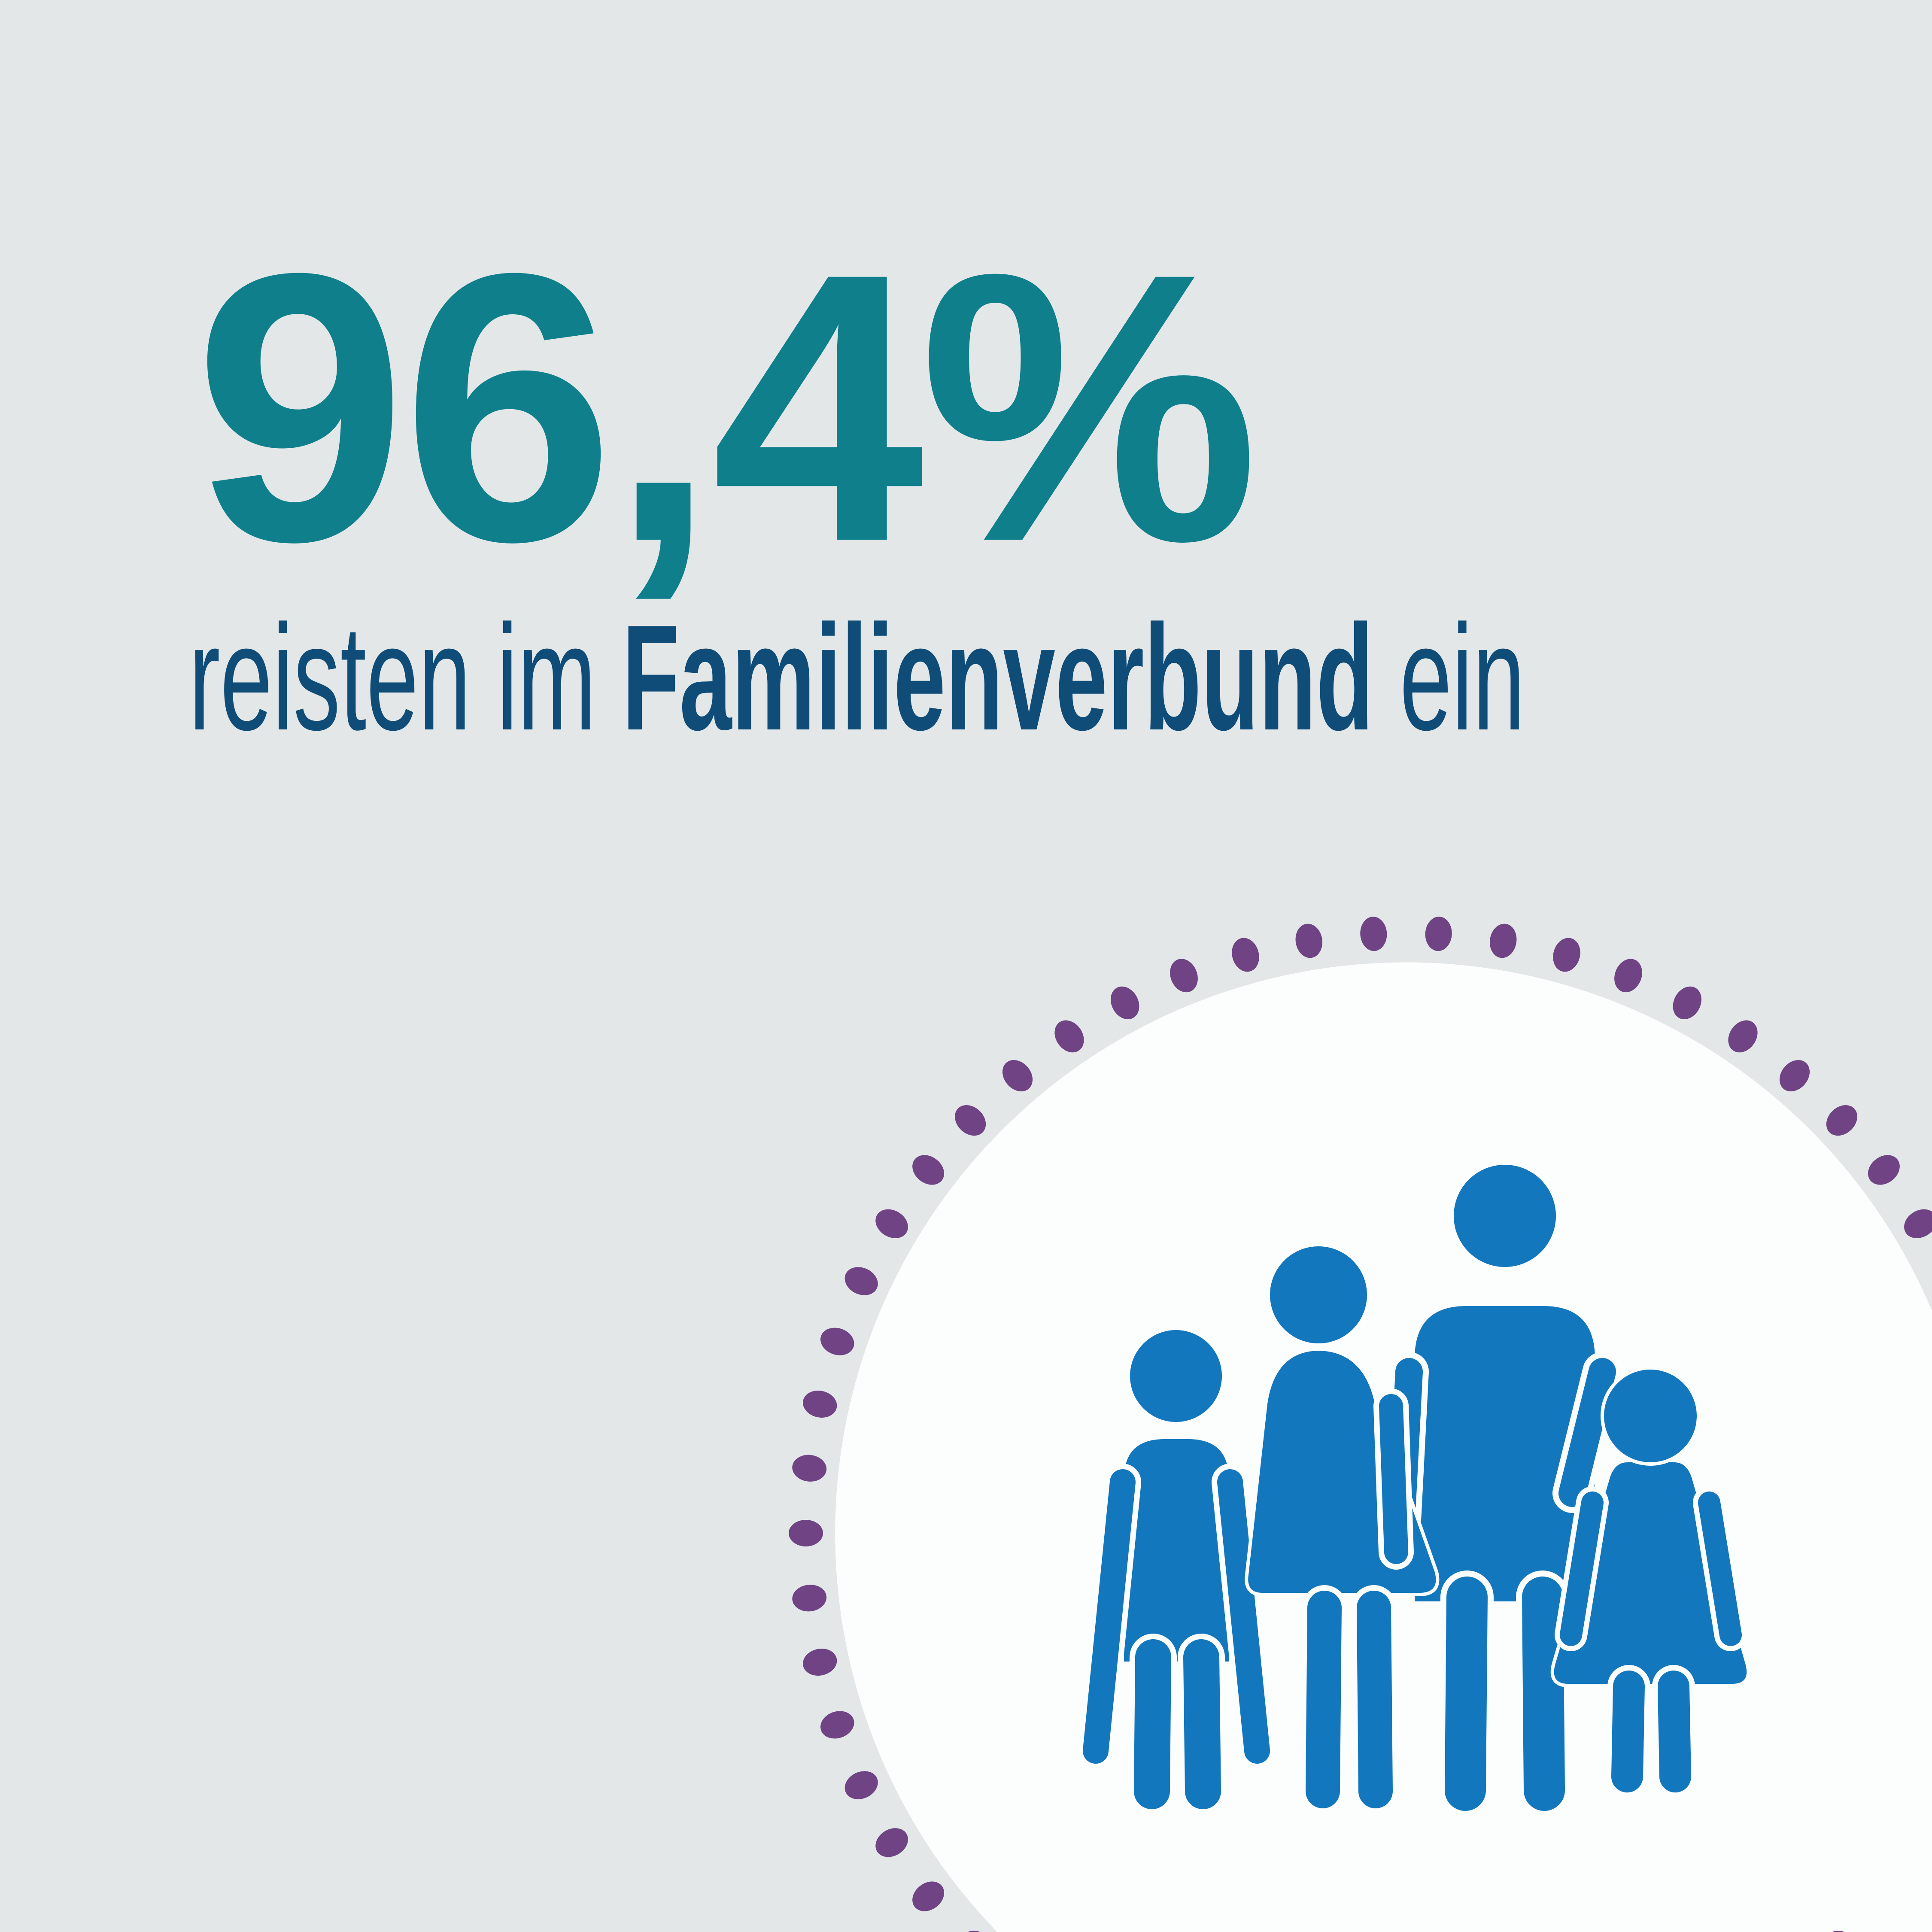 The height and width of the screenshot is (1932, 1932). Describe the element at coordinates (1628, 1731) in the screenshot. I see `girl-leg-left` at that location.